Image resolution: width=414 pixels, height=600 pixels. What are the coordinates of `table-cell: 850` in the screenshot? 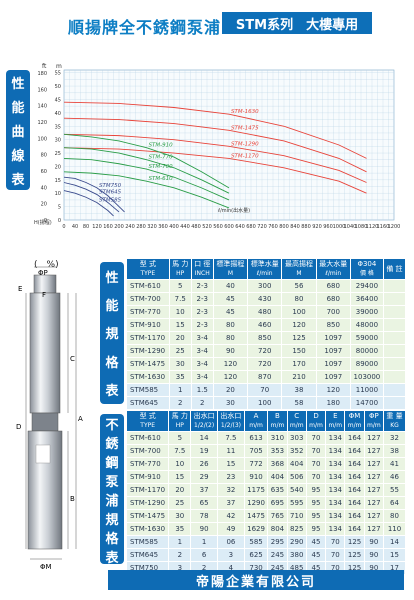 It's located at (265, 338).